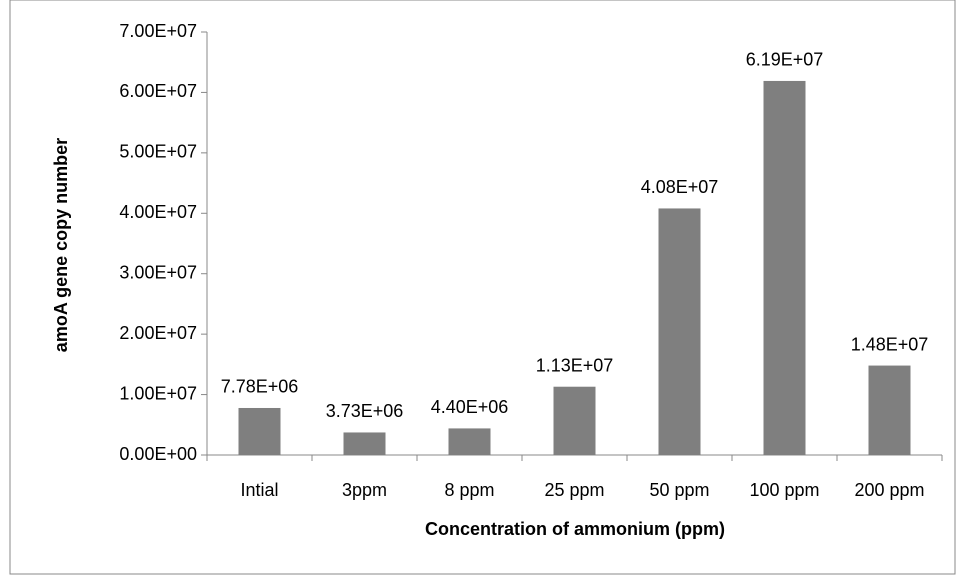 The image size is (960, 575). What do you see at coordinates (158, 31) in the screenshot?
I see `y-tick-label: 7.00E+07` at bounding box center [158, 31].